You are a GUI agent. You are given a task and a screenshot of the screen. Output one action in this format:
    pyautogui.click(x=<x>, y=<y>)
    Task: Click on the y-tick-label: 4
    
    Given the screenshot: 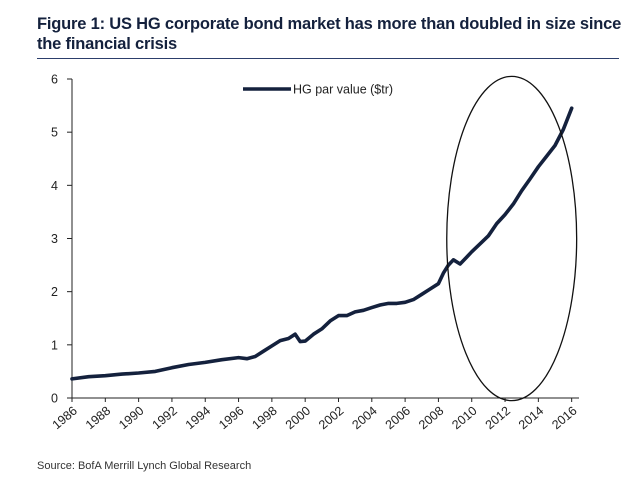 What is the action you would take?
    pyautogui.click(x=54, y=186)
    